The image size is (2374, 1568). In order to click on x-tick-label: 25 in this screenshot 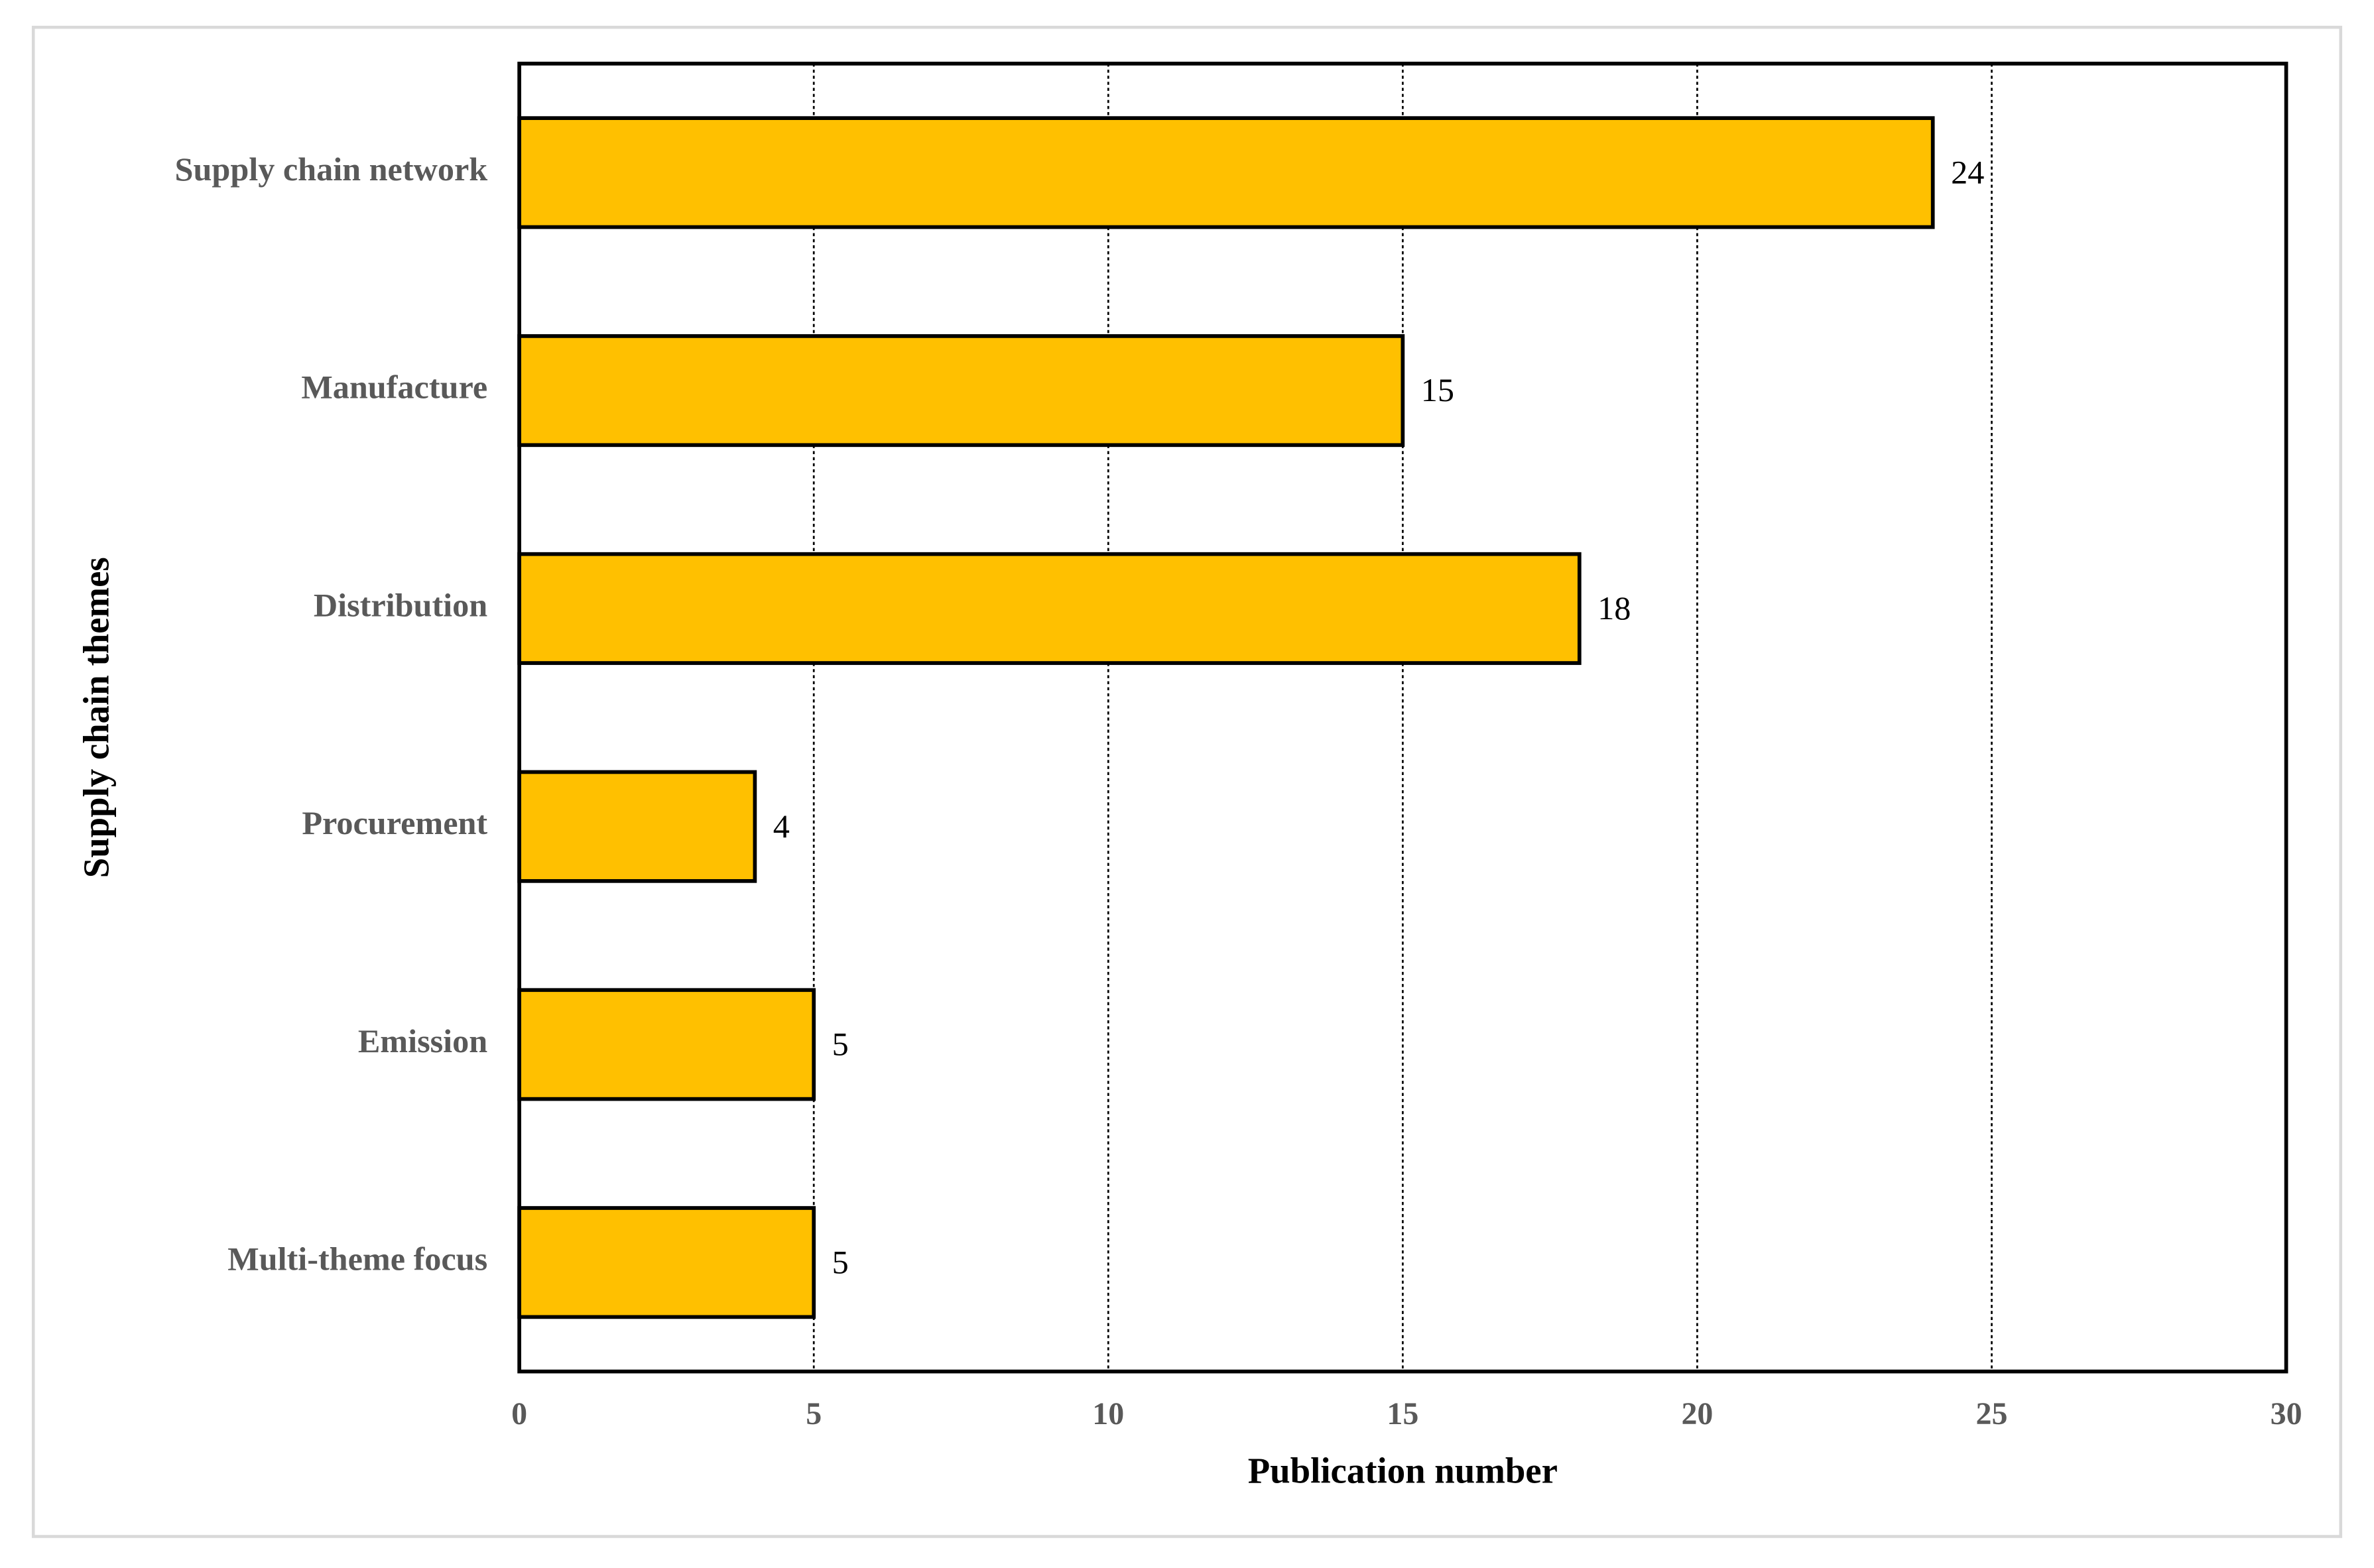, I will do `click(1992, 1413)`.